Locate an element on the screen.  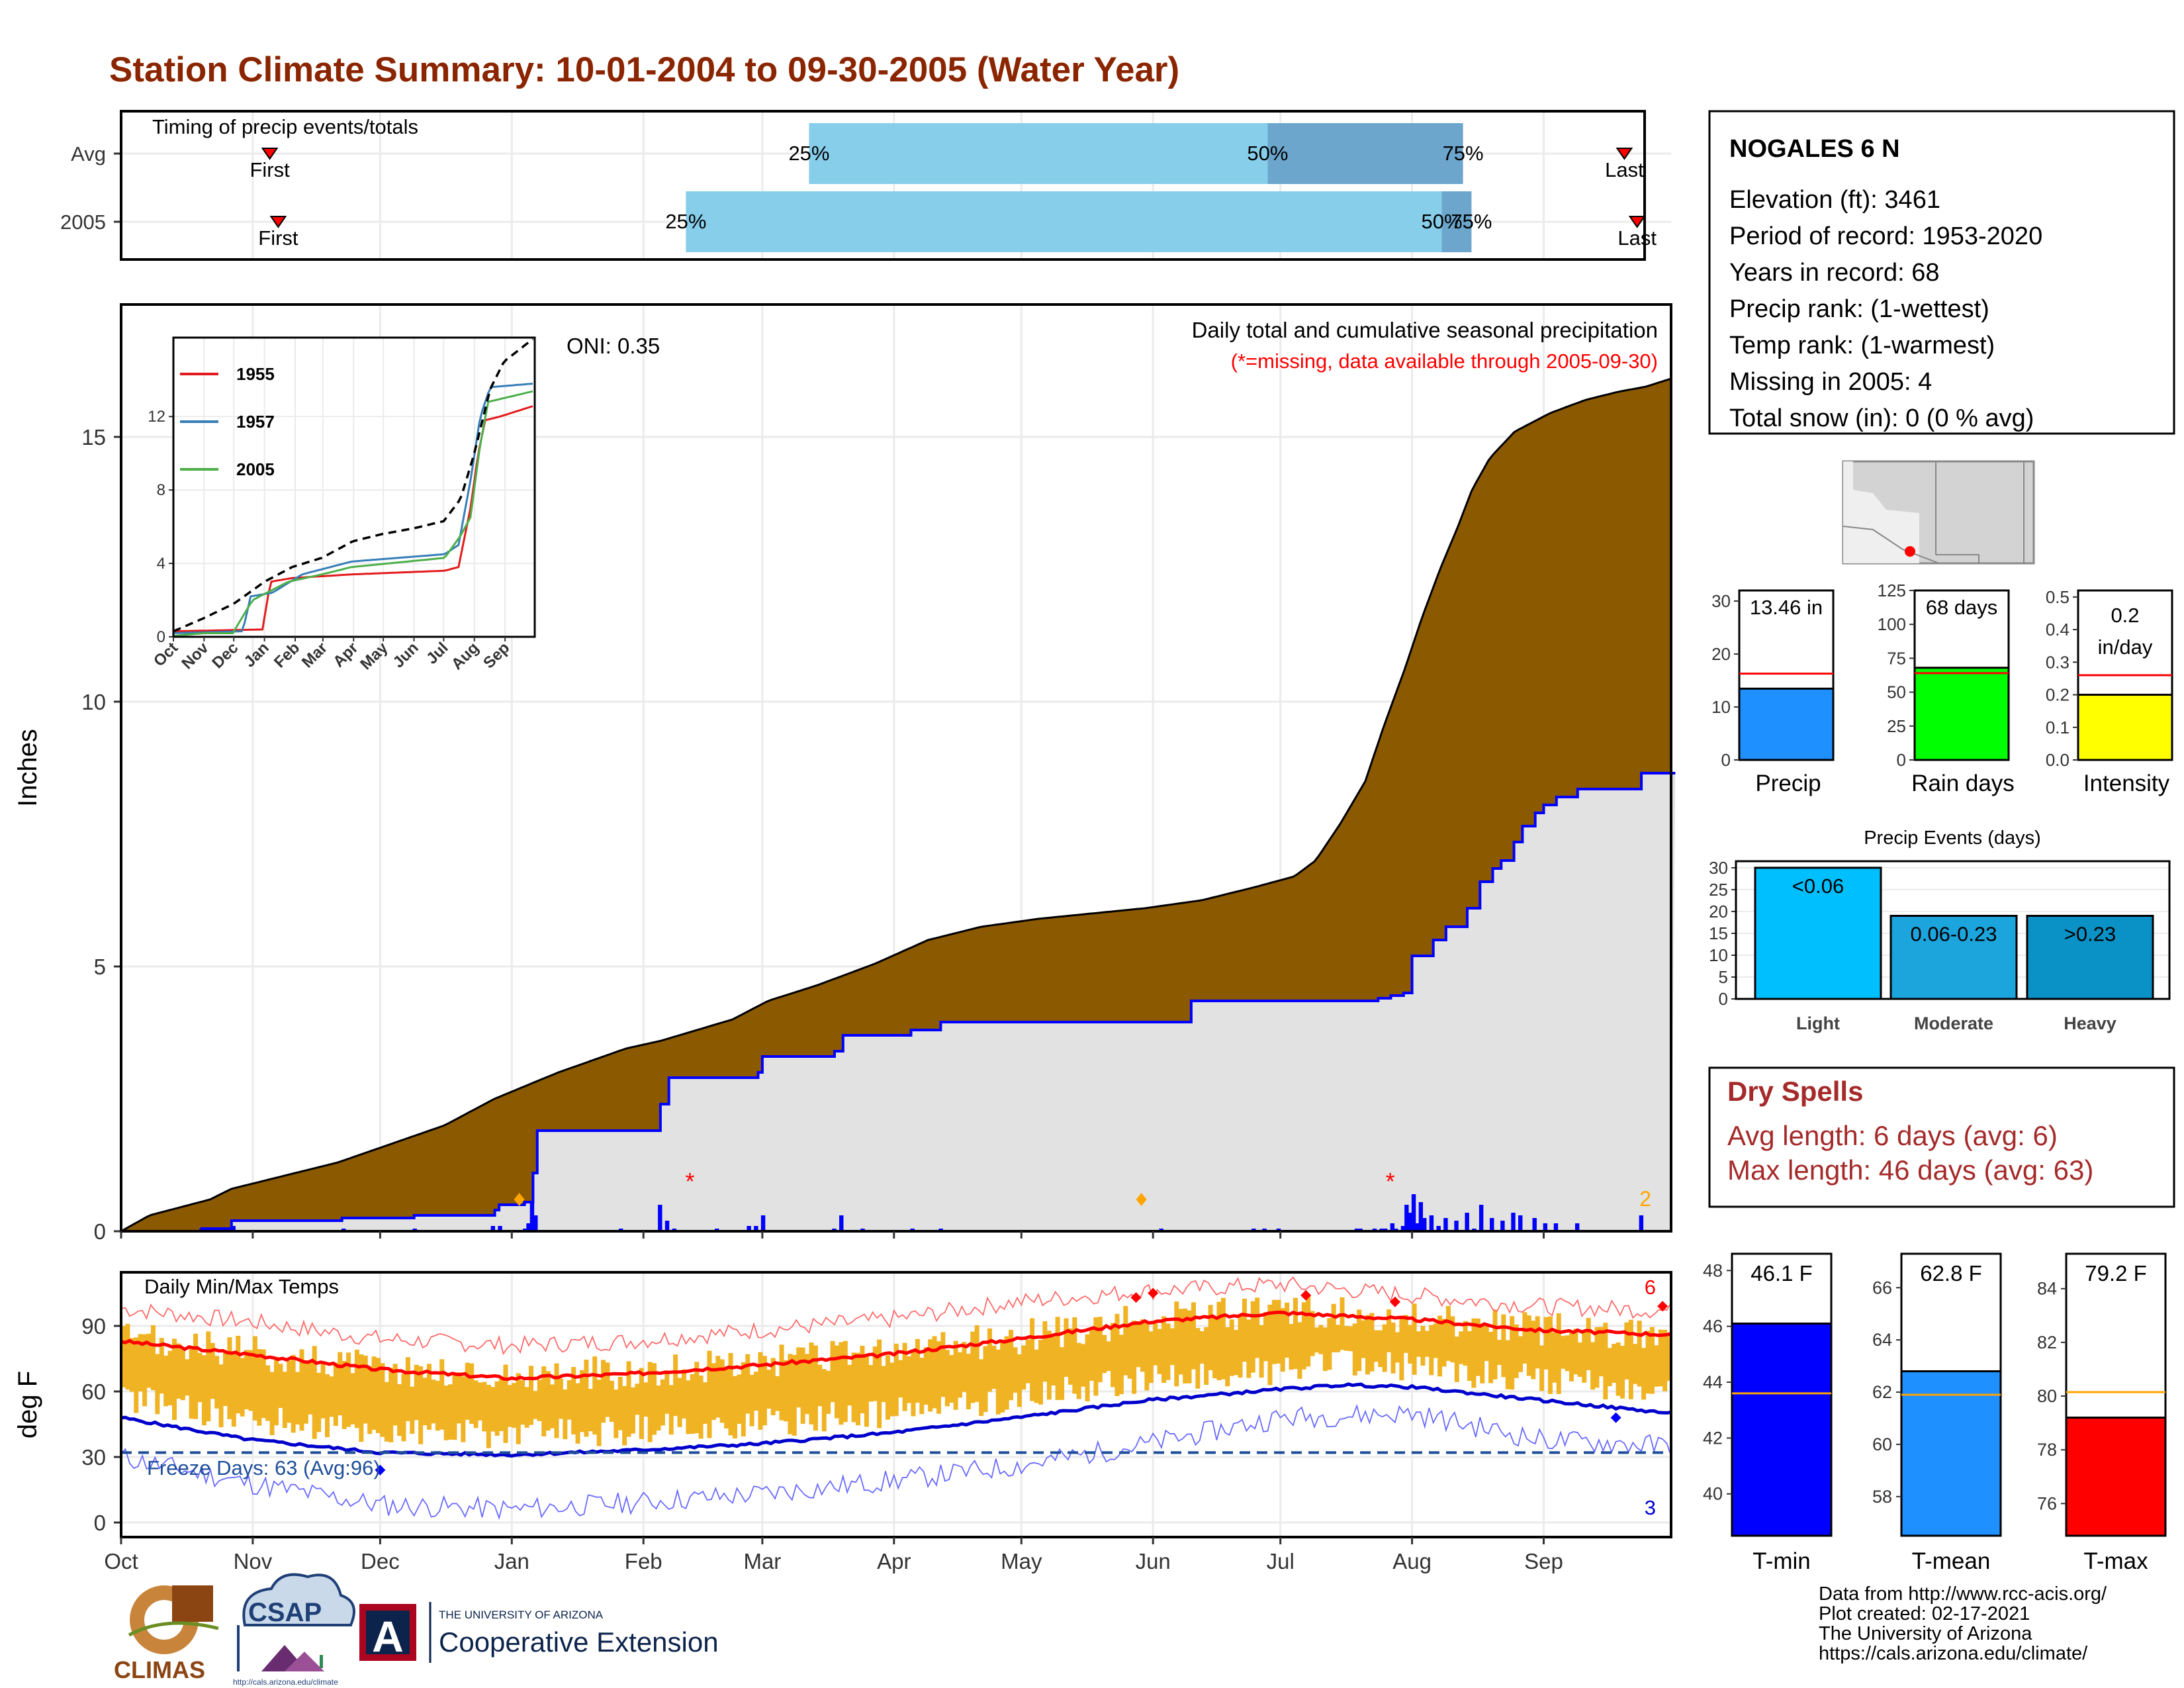
temp-bar-t-max is located at coordinates (2116, 1477).